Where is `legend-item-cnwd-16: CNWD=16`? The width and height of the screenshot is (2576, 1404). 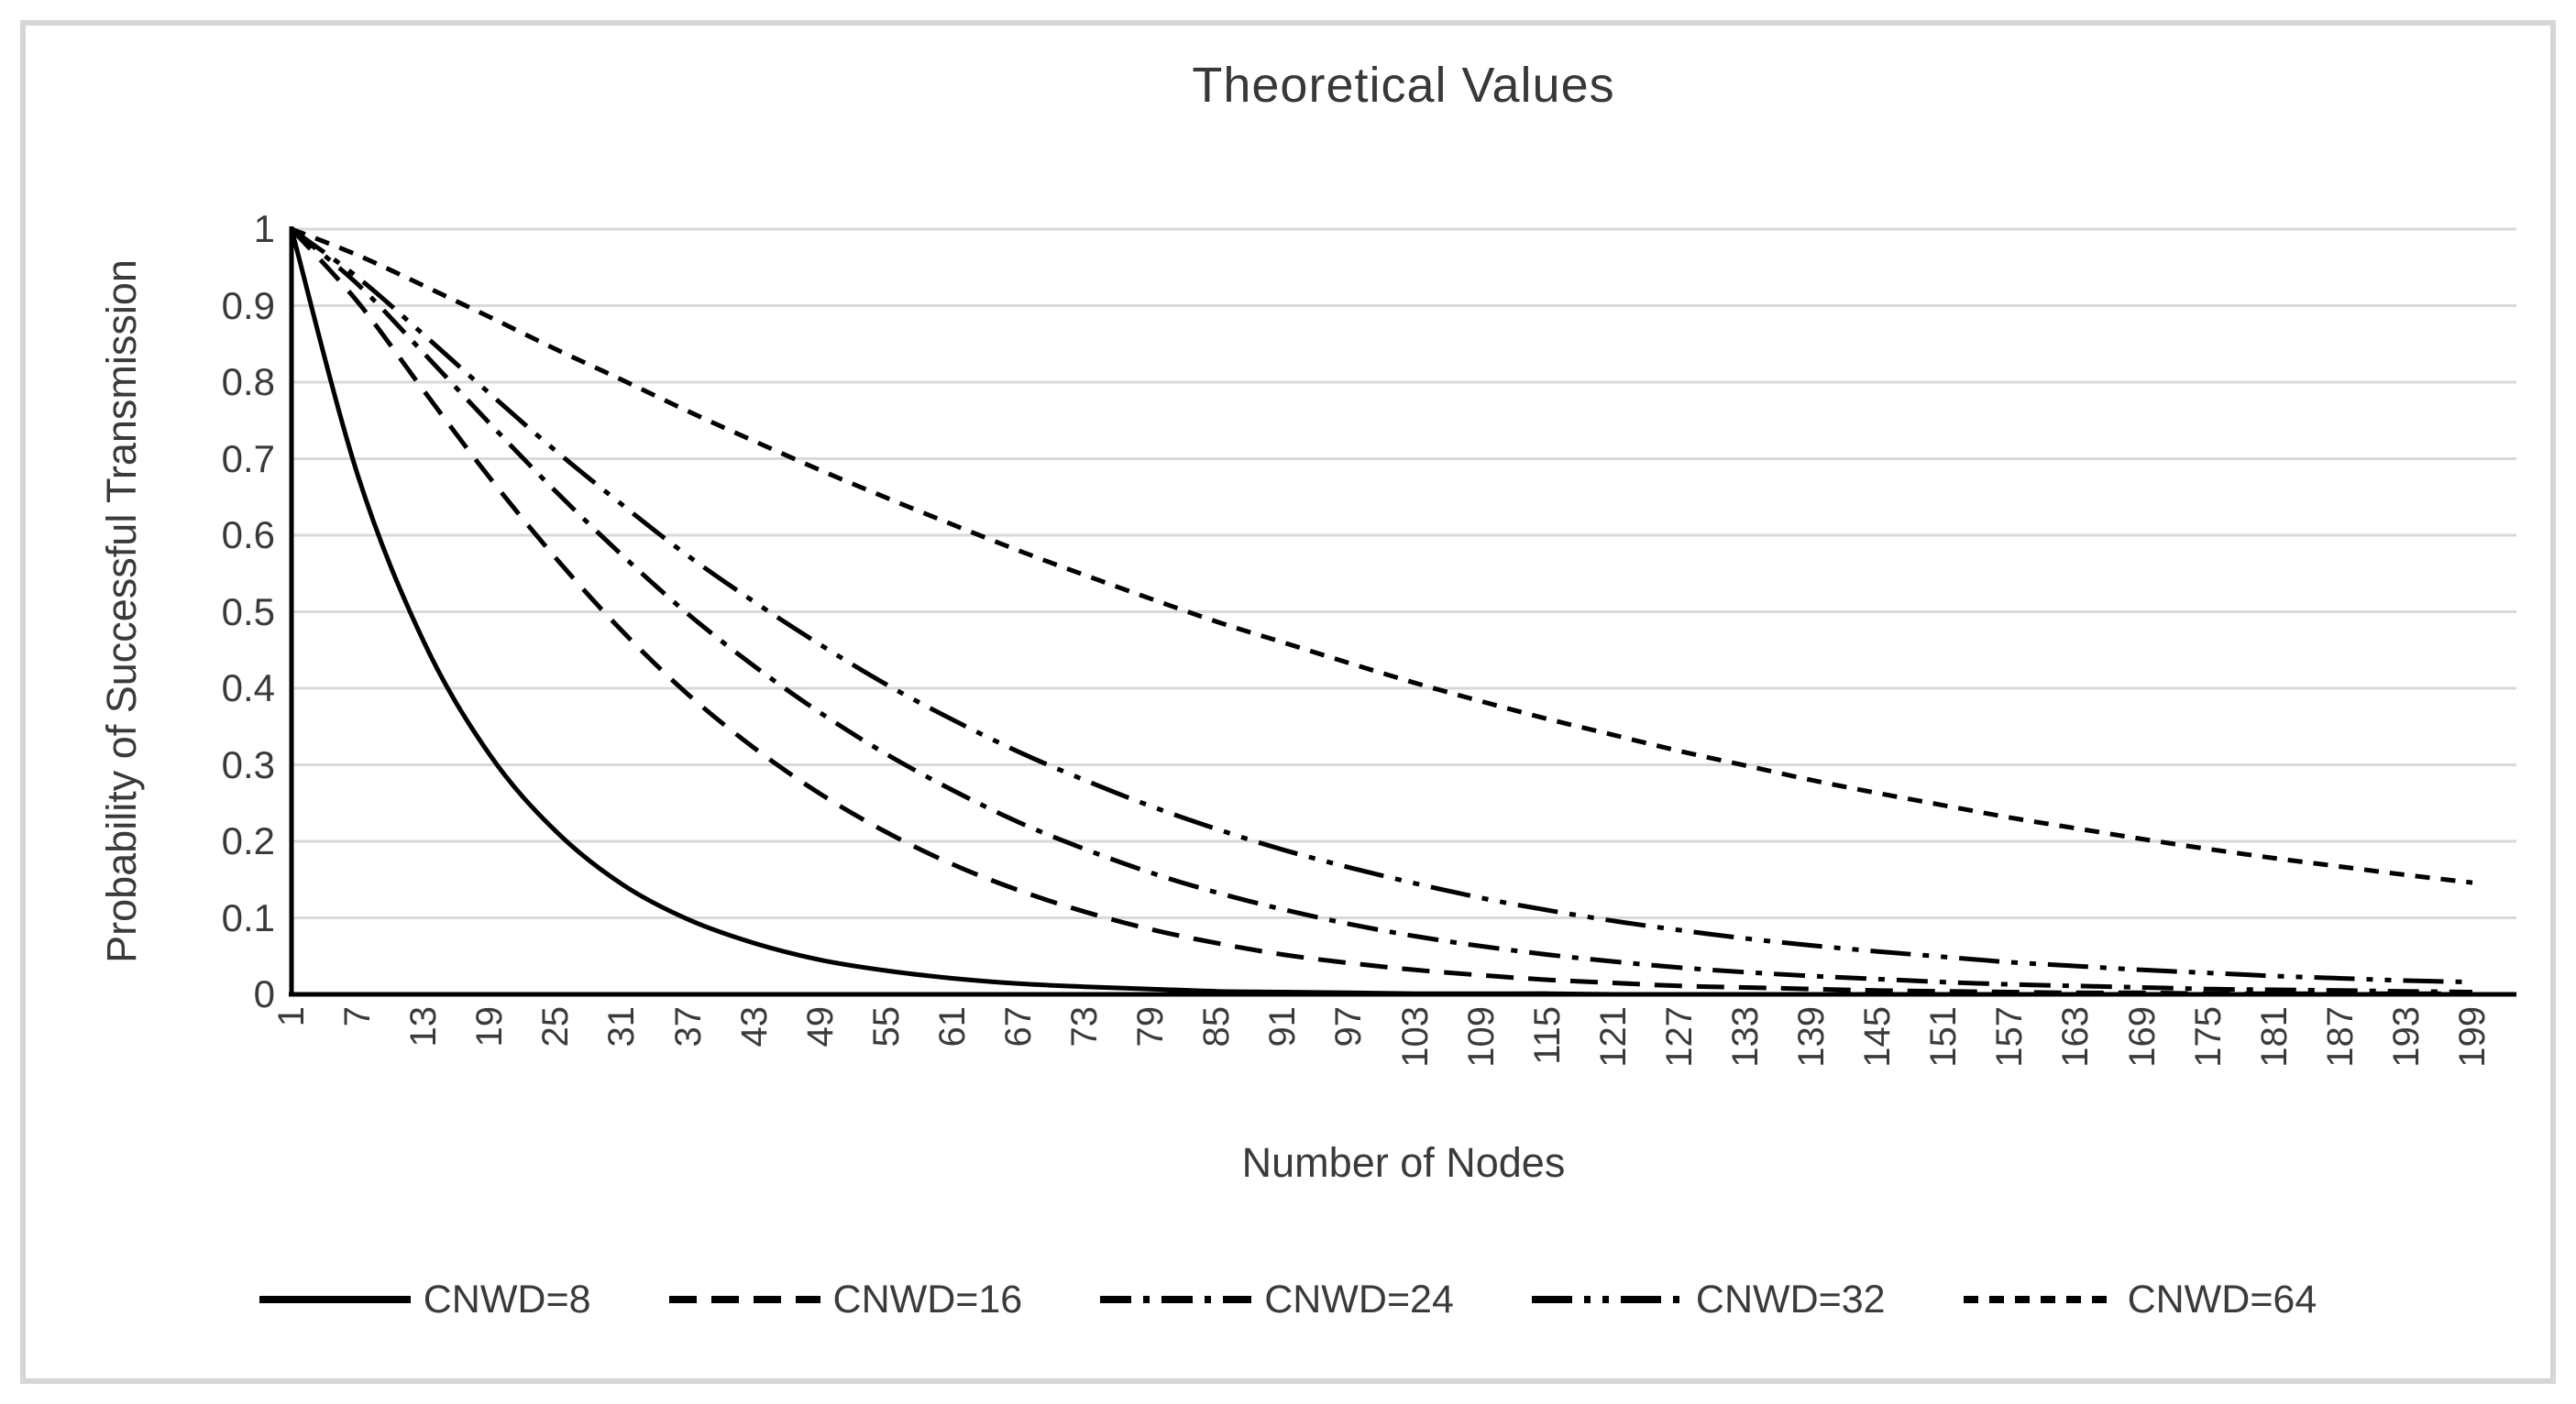 legend-item-cnwd-16: CNWD=16 is located at coordinates (845, 1300).